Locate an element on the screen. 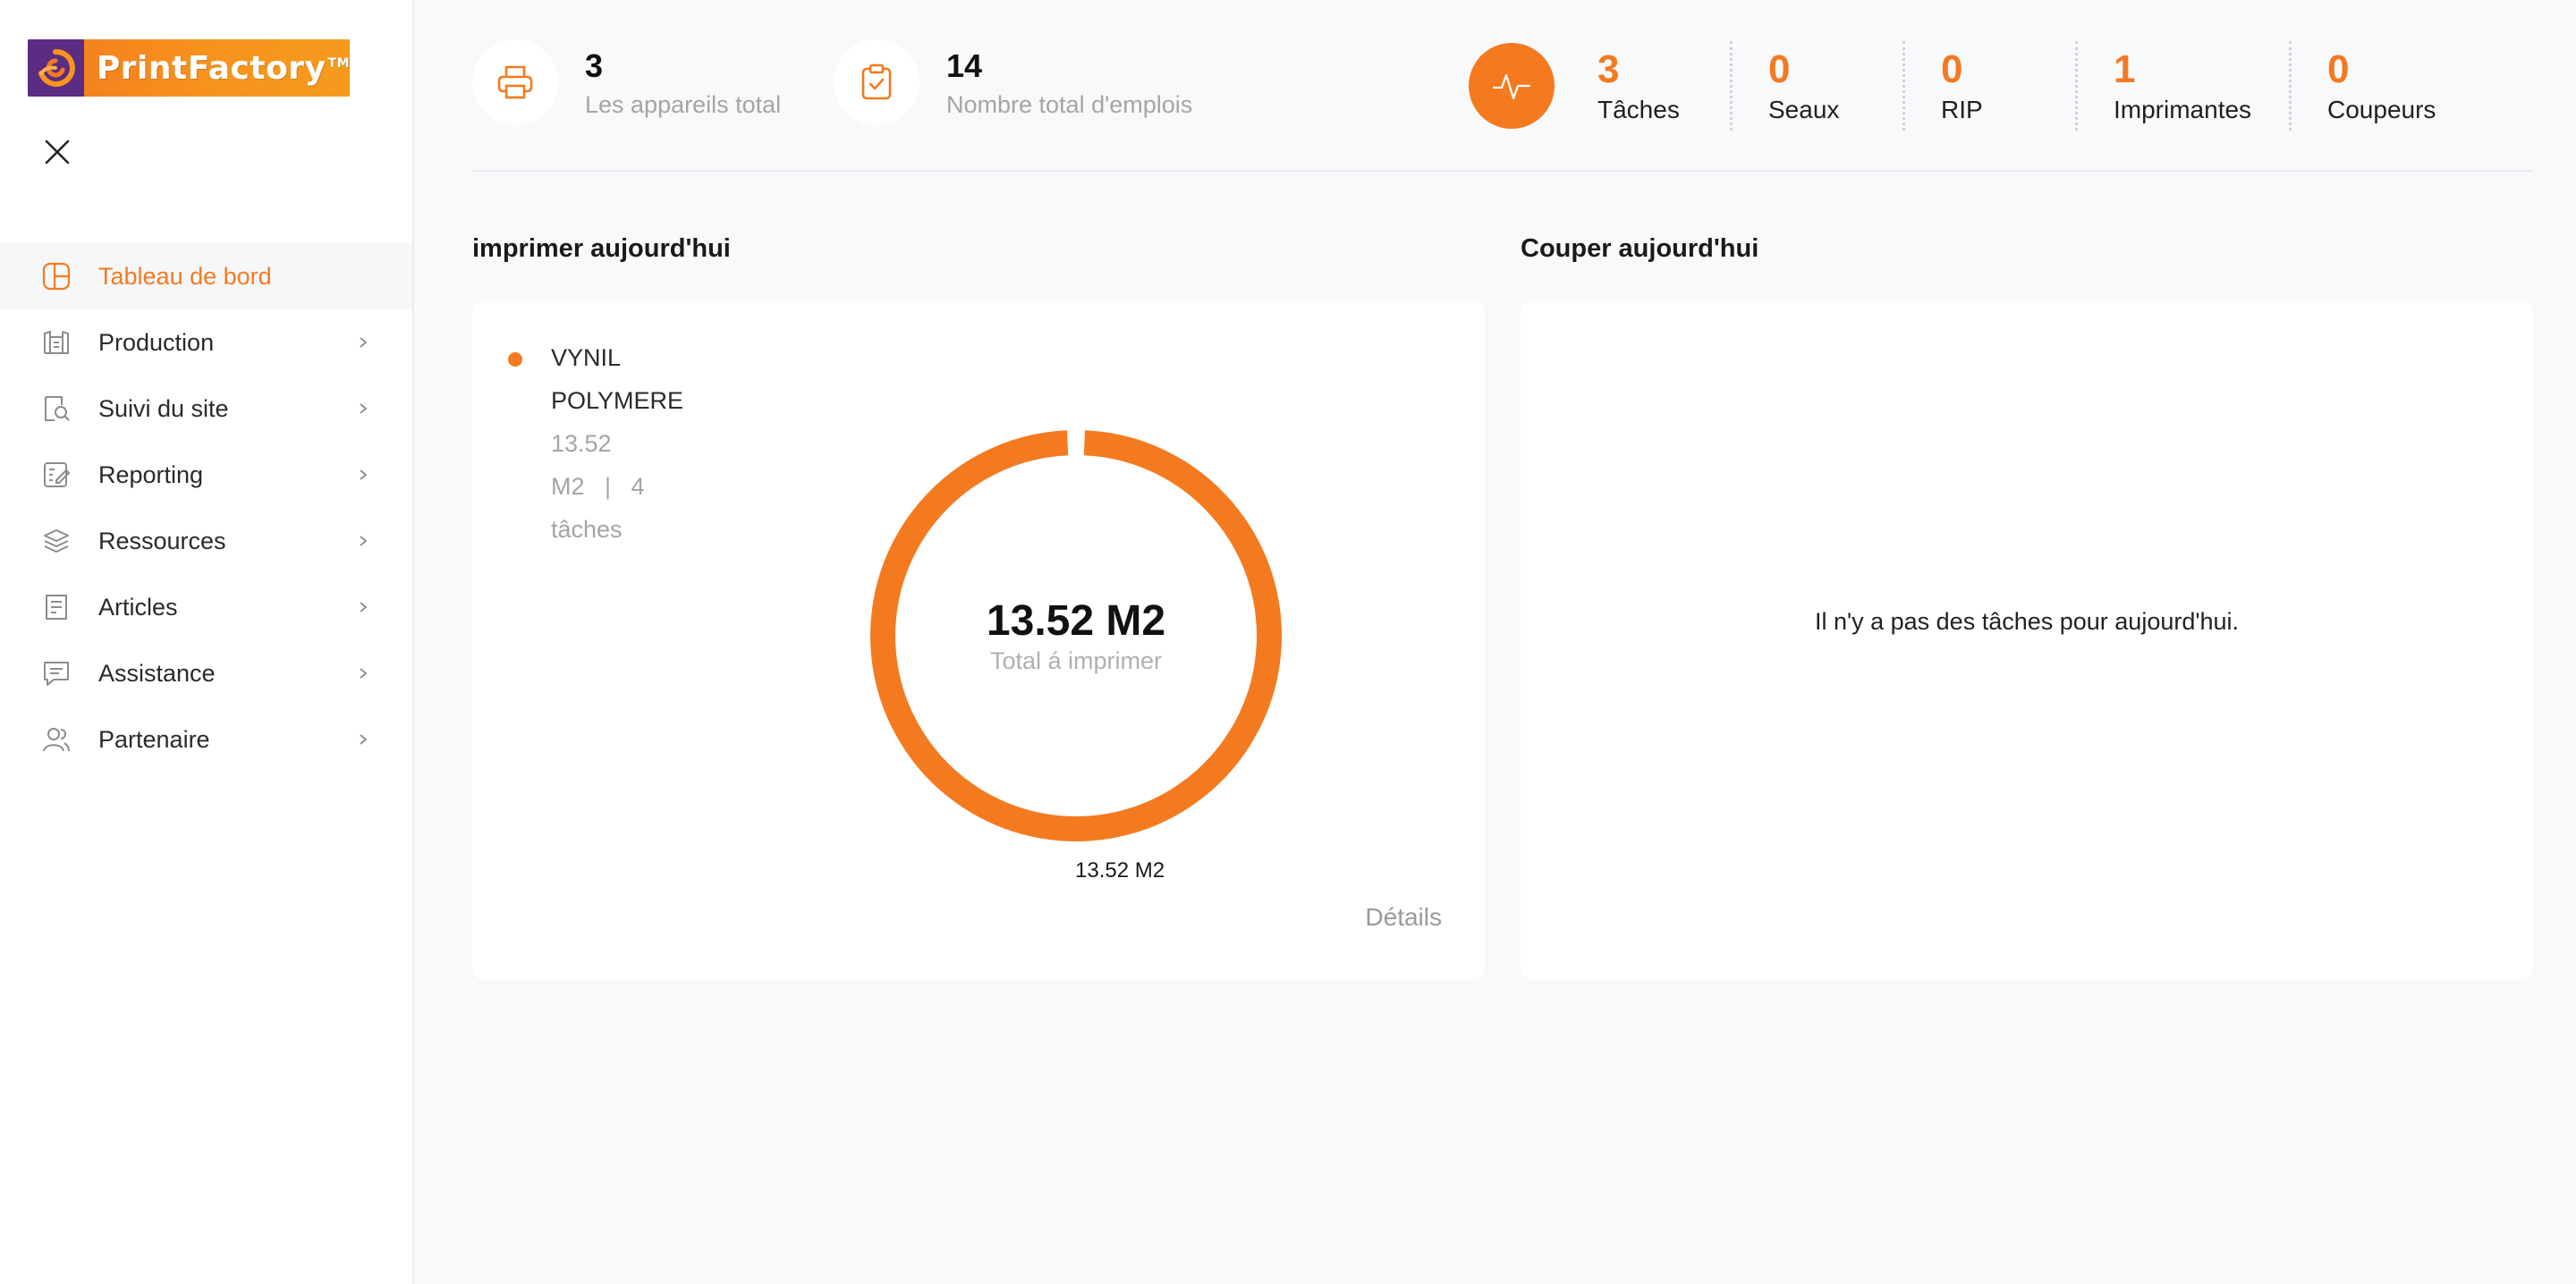  sidebar-item-production: Production is located at coordinates (206, 342).